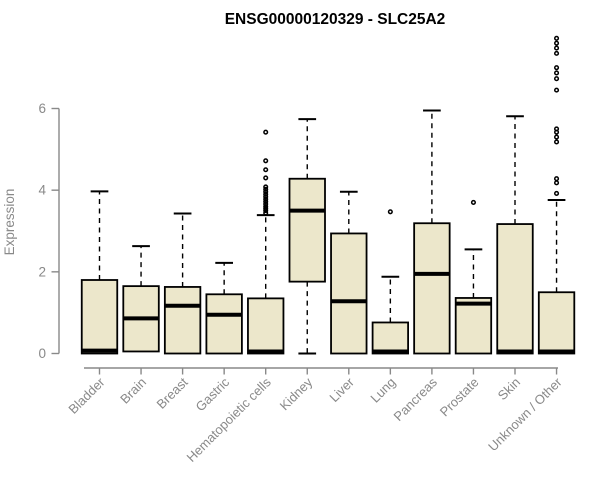  Describe the element at coordinates (213, 394) in the screenshot. I see `x-label-gastric: Gastric` at that location.